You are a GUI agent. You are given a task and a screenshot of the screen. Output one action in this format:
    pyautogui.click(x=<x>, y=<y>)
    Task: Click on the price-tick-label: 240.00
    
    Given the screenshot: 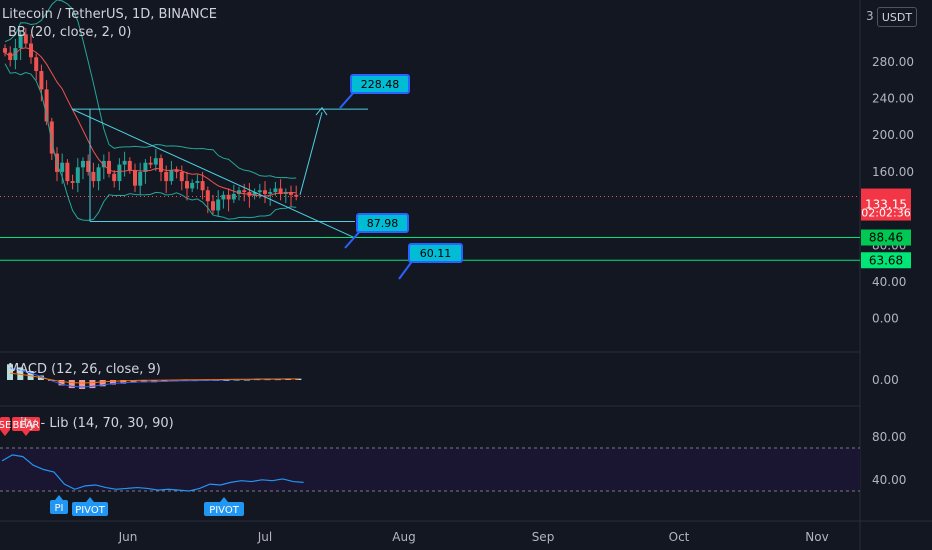 What is the action you would take?
    pyautogui.click(x=893, y=99)
    